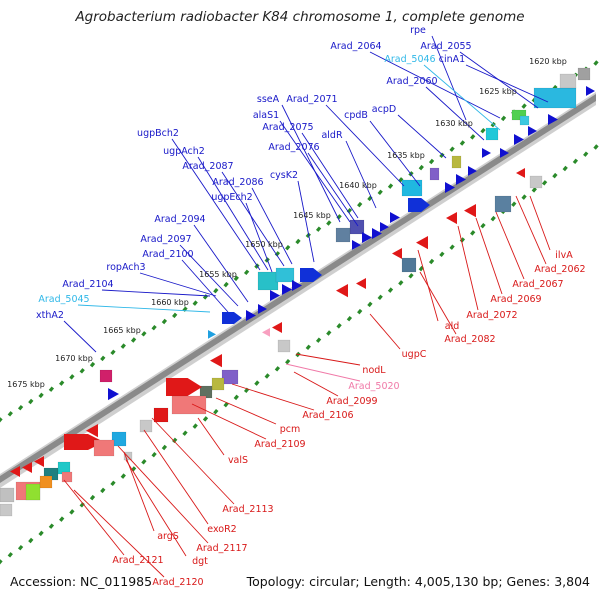 Image resolution: width=600 pixels, height=600 pixels. What do you see at coordinates (207, 166) in the screenshot?
I see `gene-label-forward: Arad_2087` at bounding box center [207, 166].